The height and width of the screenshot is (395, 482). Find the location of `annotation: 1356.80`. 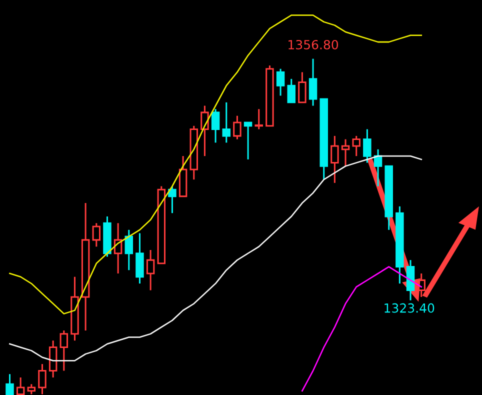

annotation: 1356.80 is located at coordinates (313, 45).